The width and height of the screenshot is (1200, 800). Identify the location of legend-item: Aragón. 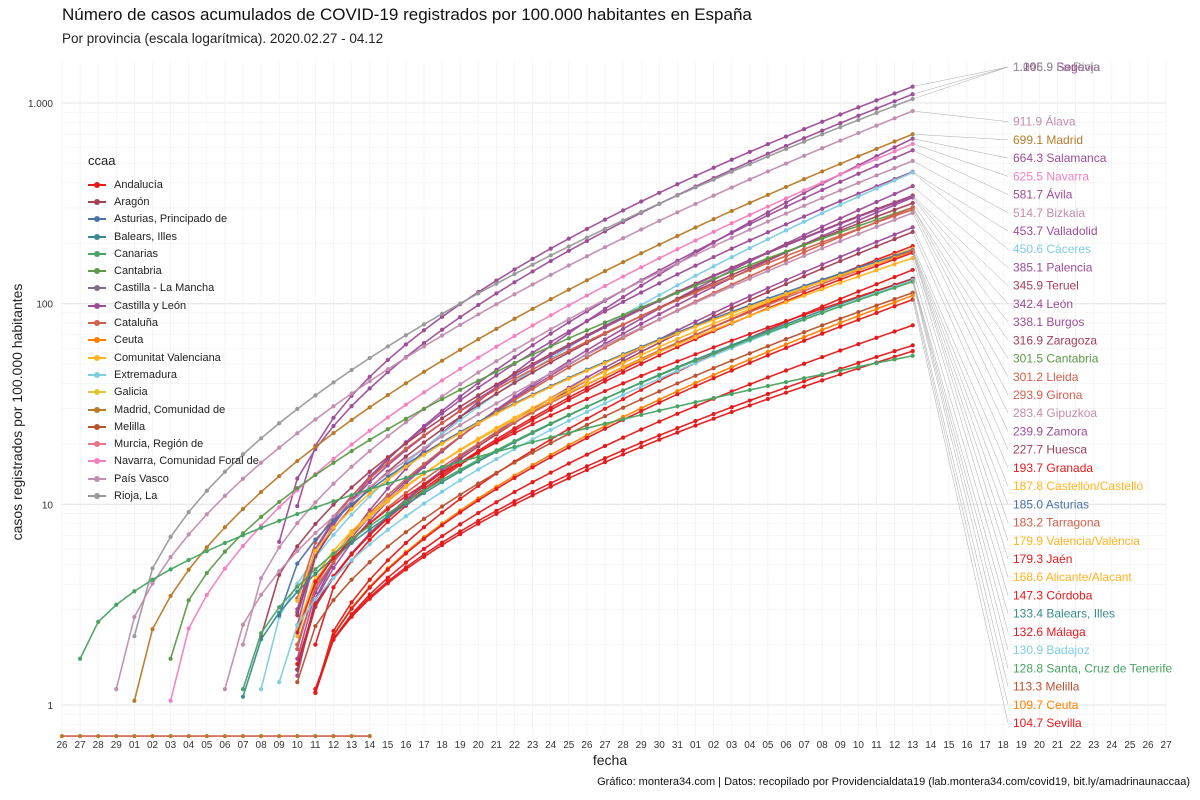
(173, 201).